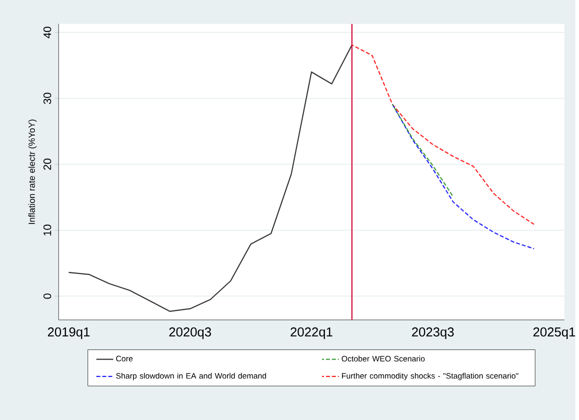 The image size is (579, 420). What do you see at coordinates (47, 164) in the screenshot?
I see `y-tick-label: 20` at bounding box center [47, 164].